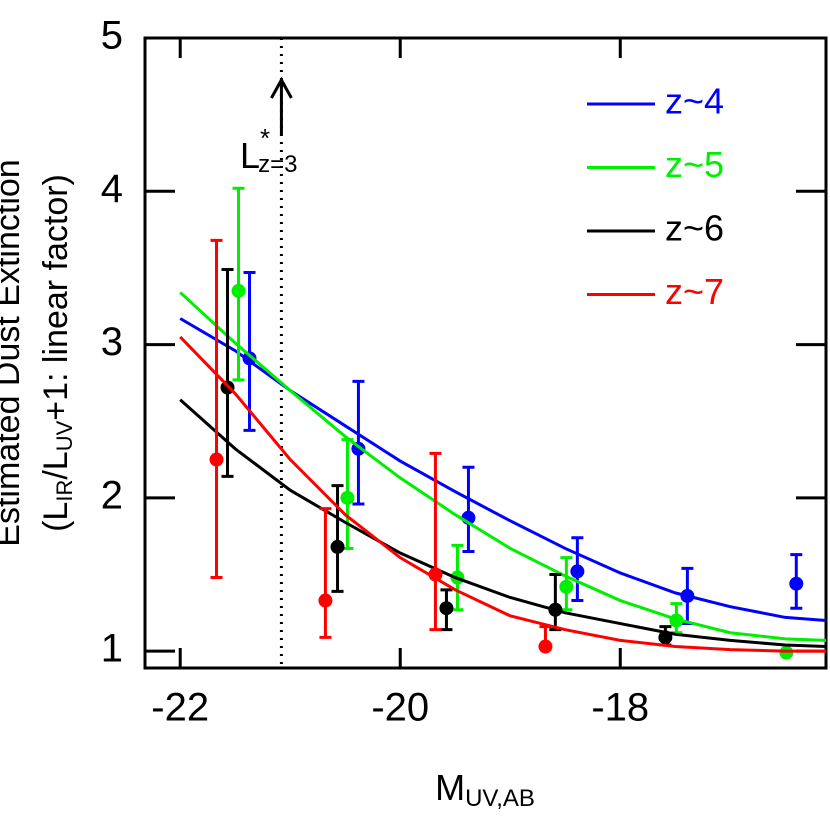 This screenshot has width=830, height=830. Describe the element at coordinates (694, 228) in the screenshot. I see `legend-label: z~6` at that location.